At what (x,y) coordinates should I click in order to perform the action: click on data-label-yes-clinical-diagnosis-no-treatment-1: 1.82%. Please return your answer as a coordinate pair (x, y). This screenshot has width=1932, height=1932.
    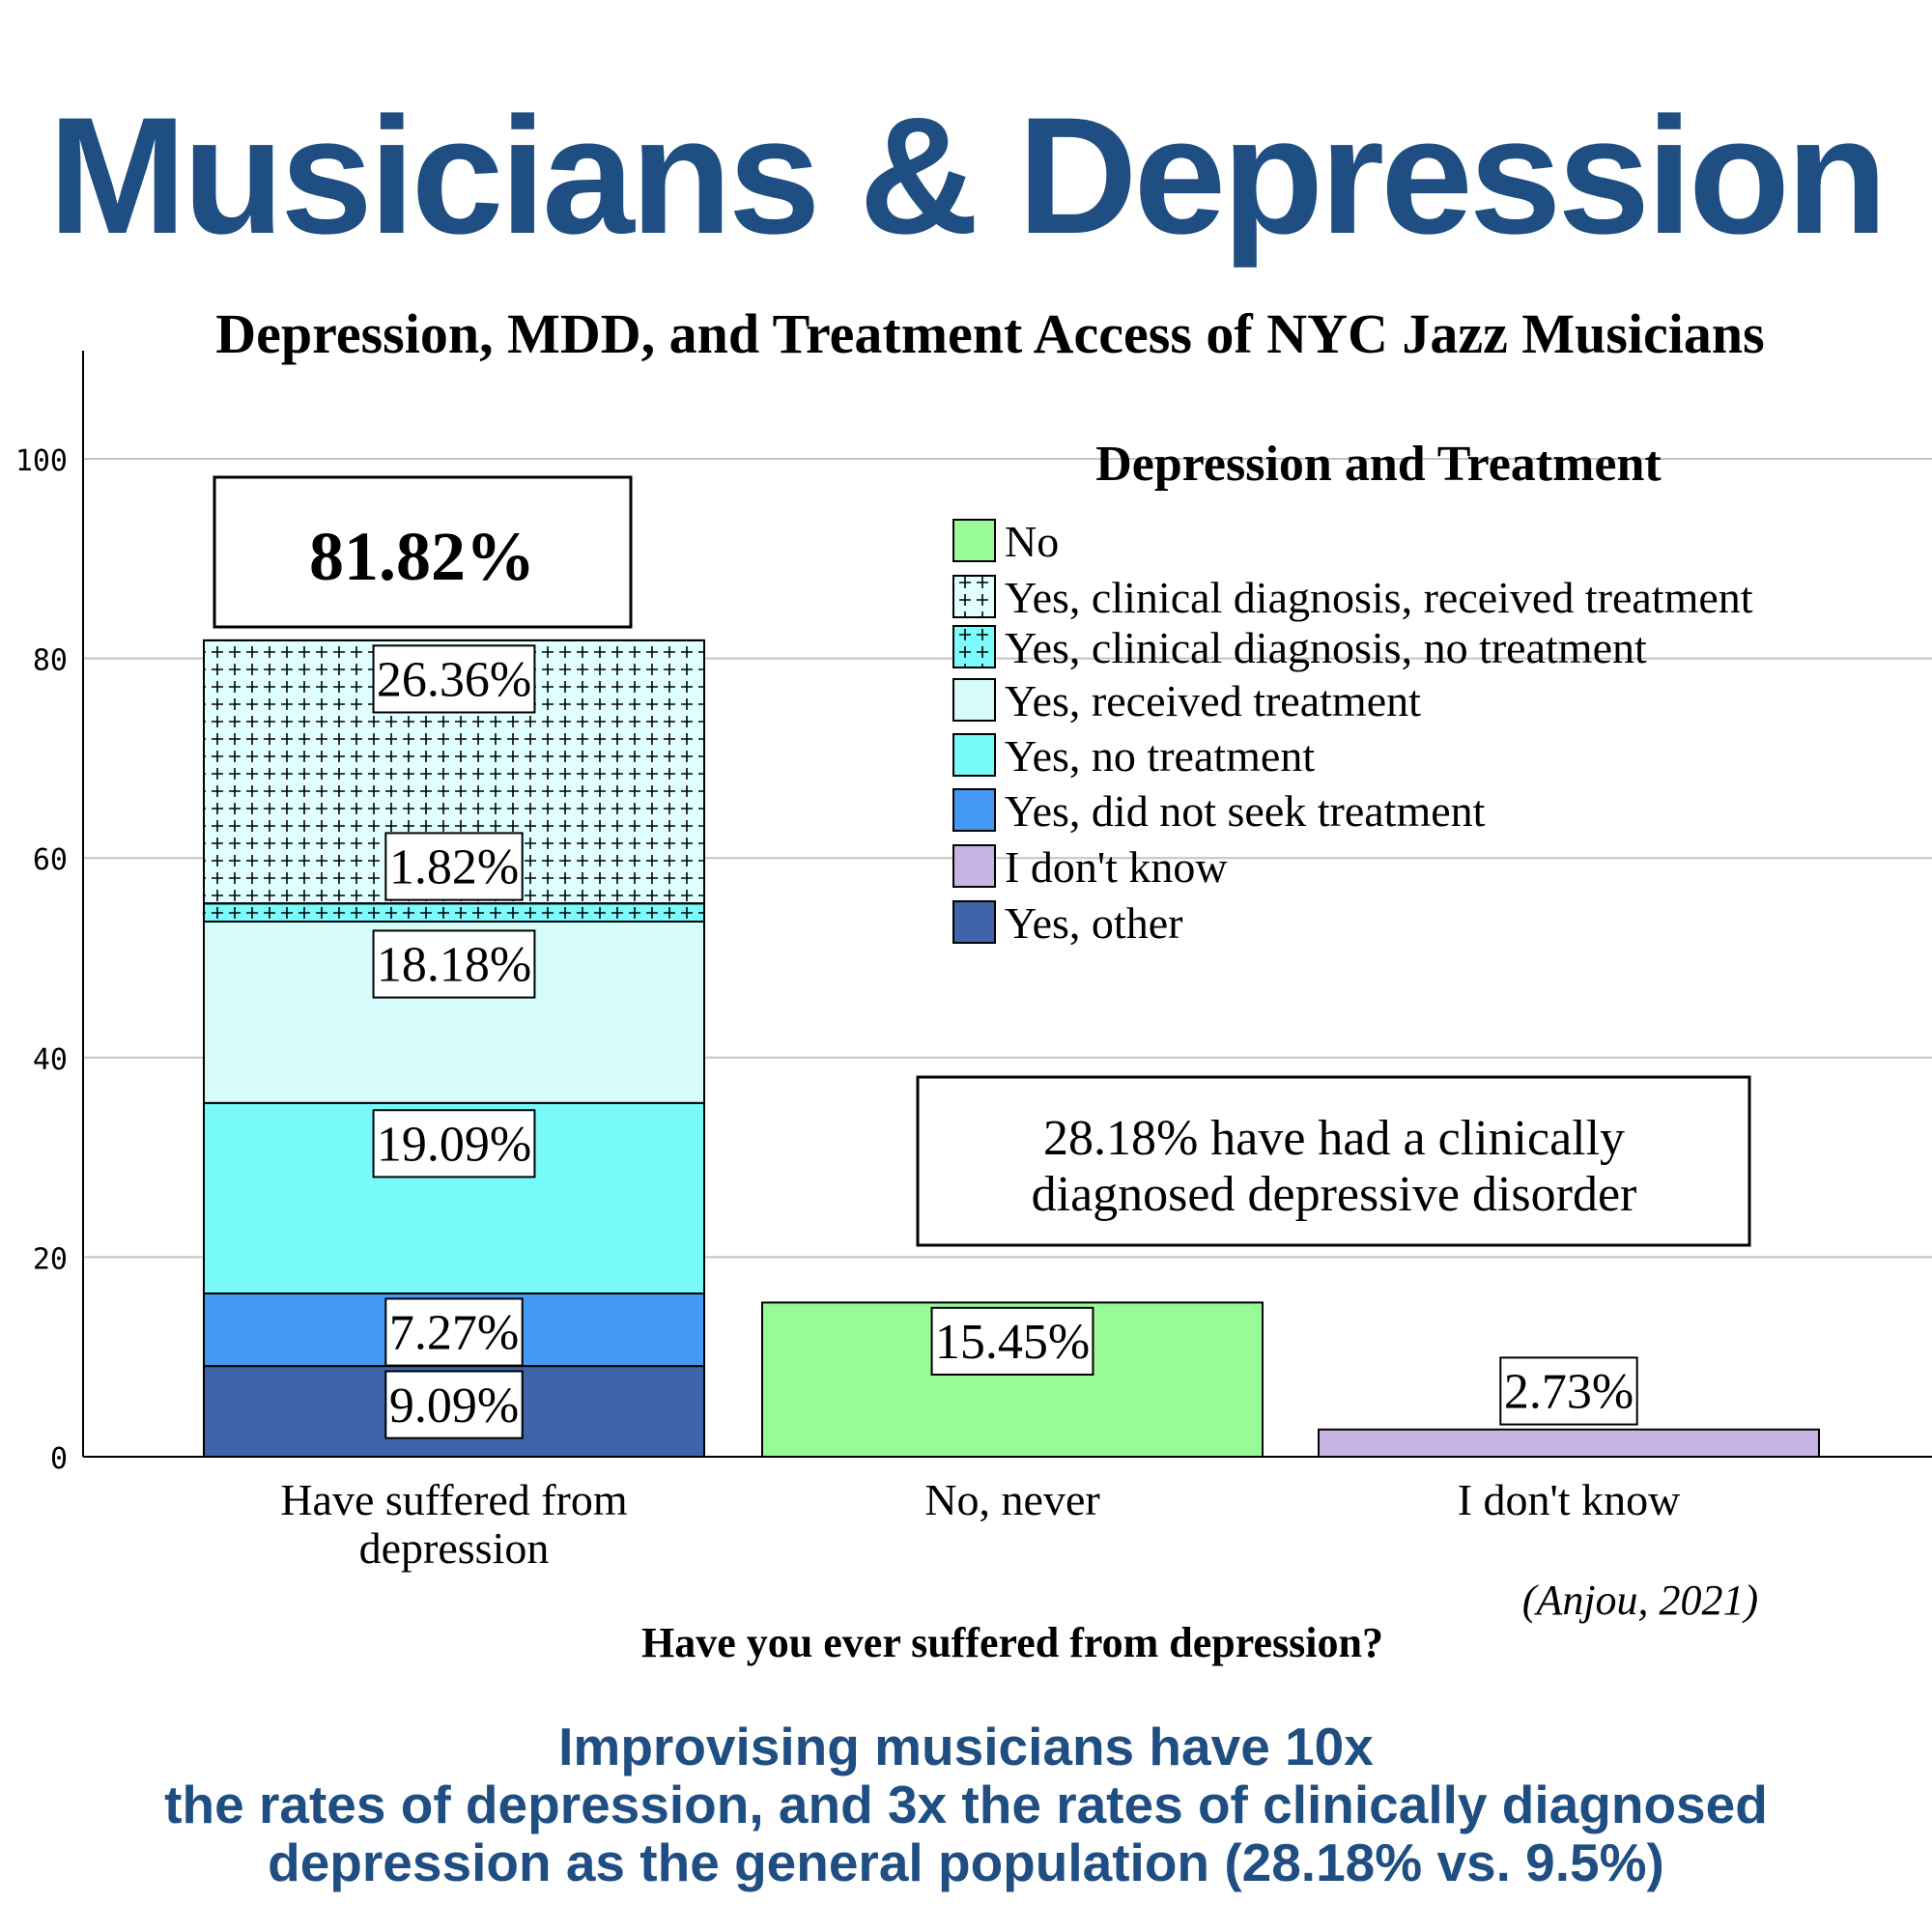
    Looking at the image, I should click on (454, 866).